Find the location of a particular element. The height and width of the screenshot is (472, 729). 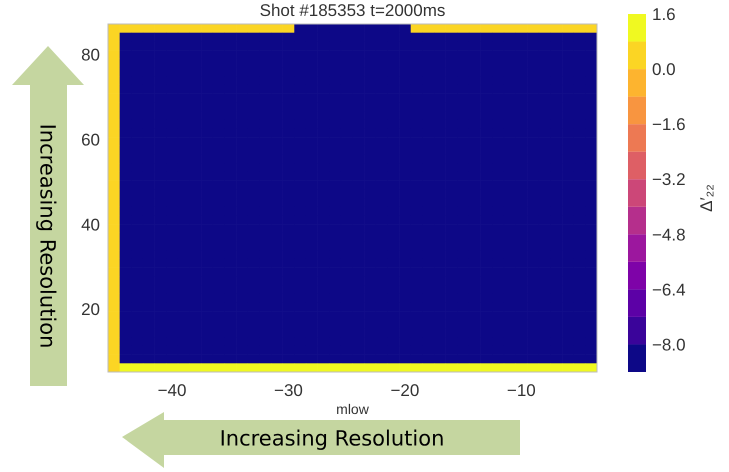

color-bar-label: −3.2 is located at coordinates (669, 180).